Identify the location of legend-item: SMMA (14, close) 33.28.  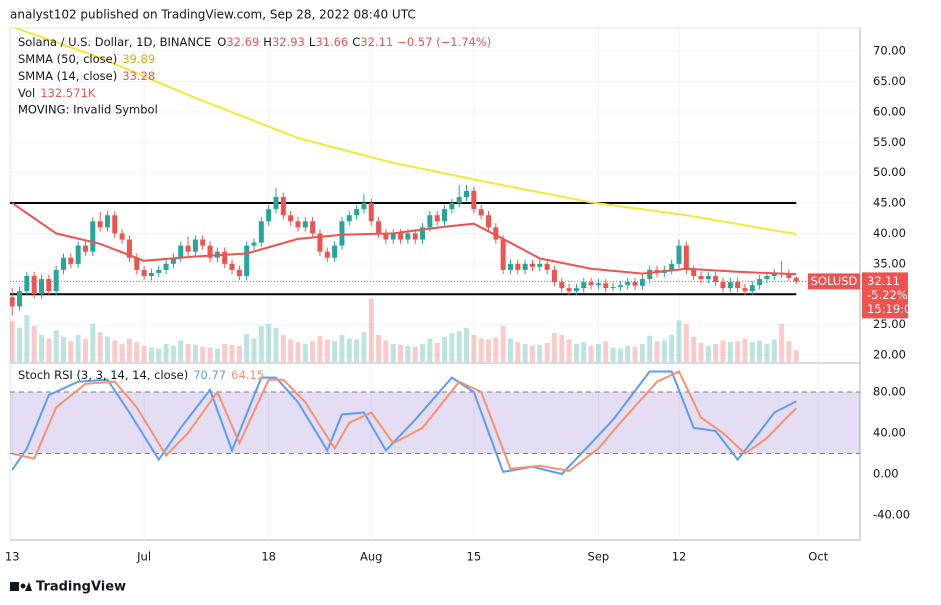
(86, 76).